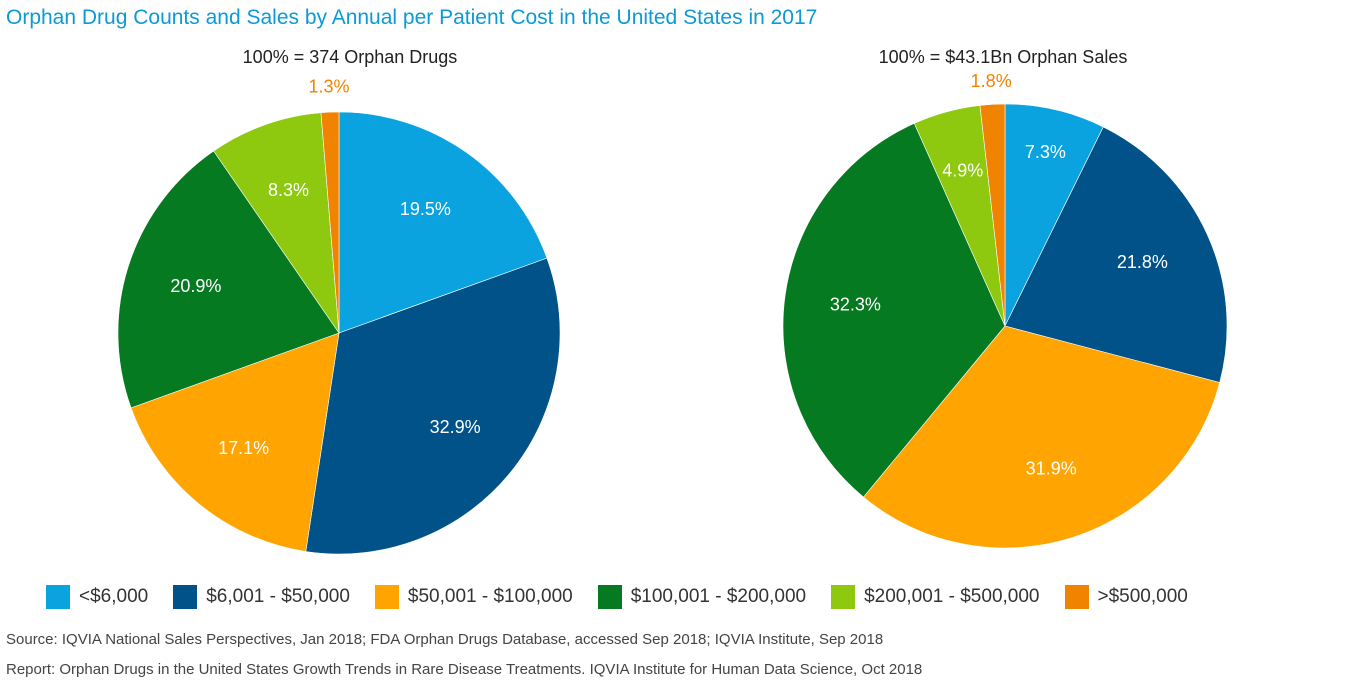 The height and width of the screenshot is (700, 1352). Describe the element at coordinates (1142, 262) in the screenshot. I see `slice-label-6001-50000: 21.8%` at that location.